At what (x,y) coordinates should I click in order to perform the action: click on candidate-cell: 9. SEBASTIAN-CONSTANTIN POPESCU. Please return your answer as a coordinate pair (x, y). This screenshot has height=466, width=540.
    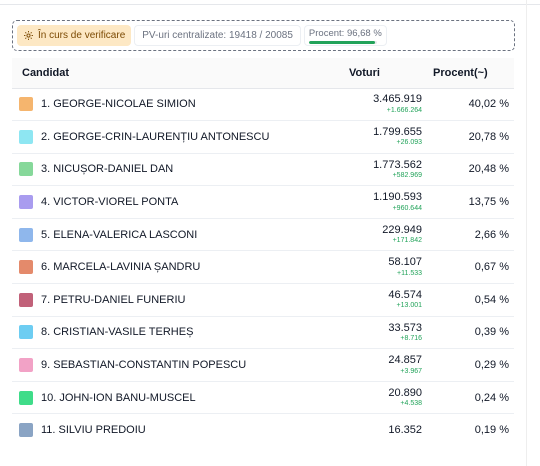
    Looking at the image, I should click on (178, 365).